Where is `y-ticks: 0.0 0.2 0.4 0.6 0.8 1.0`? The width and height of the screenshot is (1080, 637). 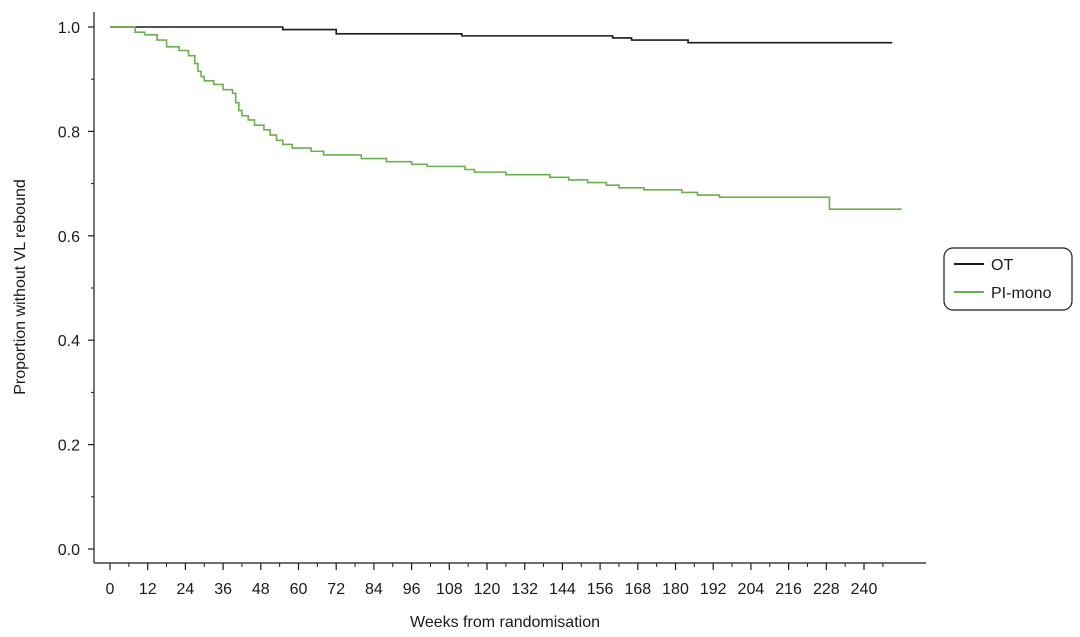
y-ticks: 0.0 0.2 0.4 0.6 0.8 1.0 is located at coordinates (76, 289).